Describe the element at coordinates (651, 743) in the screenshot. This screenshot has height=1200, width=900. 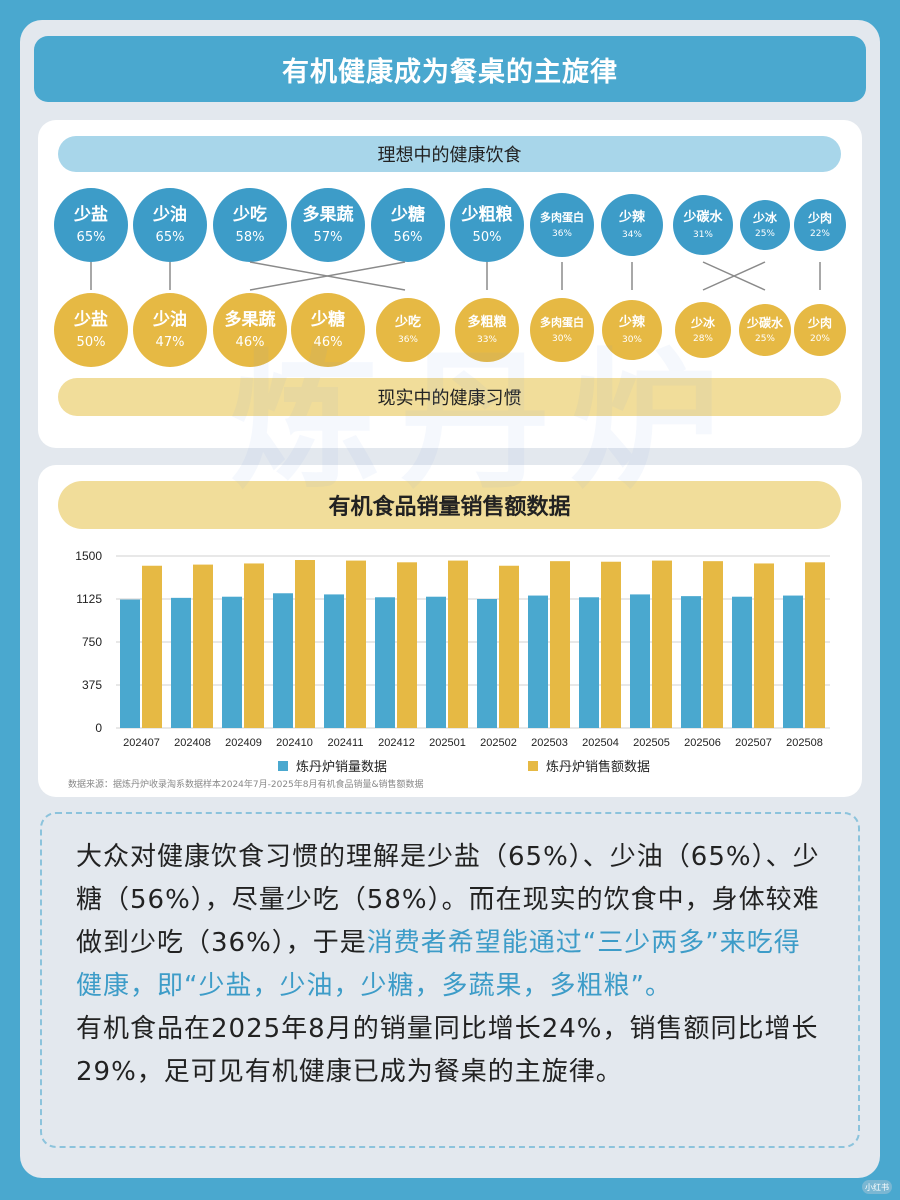
I see `x-tick-label: 202505` at that location.